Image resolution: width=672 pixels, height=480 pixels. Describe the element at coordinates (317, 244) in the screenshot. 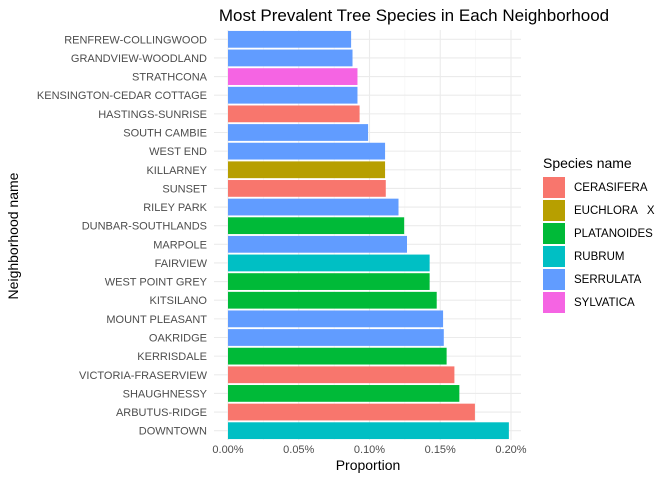

I see `bar-marpole` at that location.